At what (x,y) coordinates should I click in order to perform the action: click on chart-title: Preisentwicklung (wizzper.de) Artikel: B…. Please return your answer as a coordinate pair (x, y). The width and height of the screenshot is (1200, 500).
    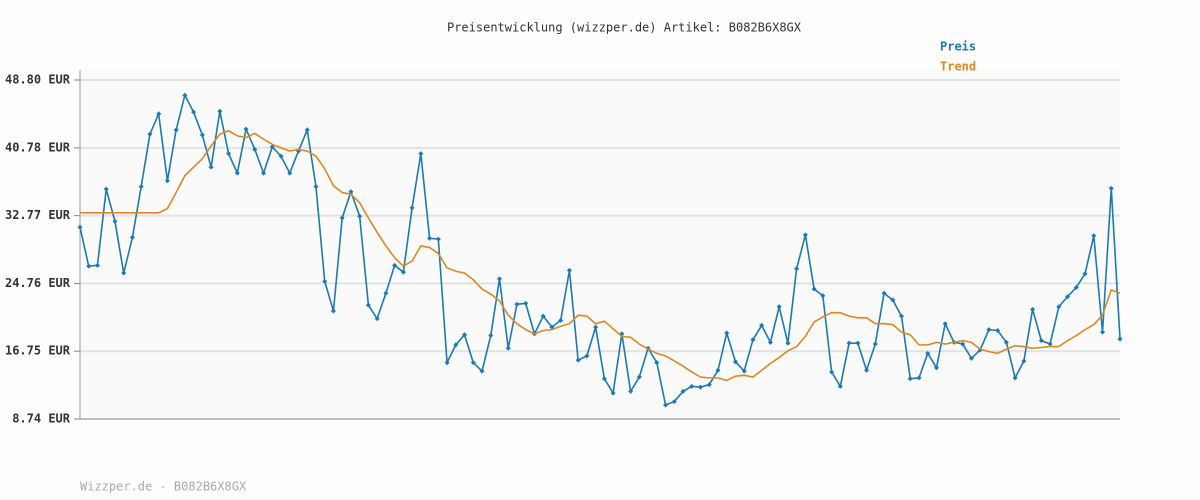
    Looking at the image, I should click on (624, 28).